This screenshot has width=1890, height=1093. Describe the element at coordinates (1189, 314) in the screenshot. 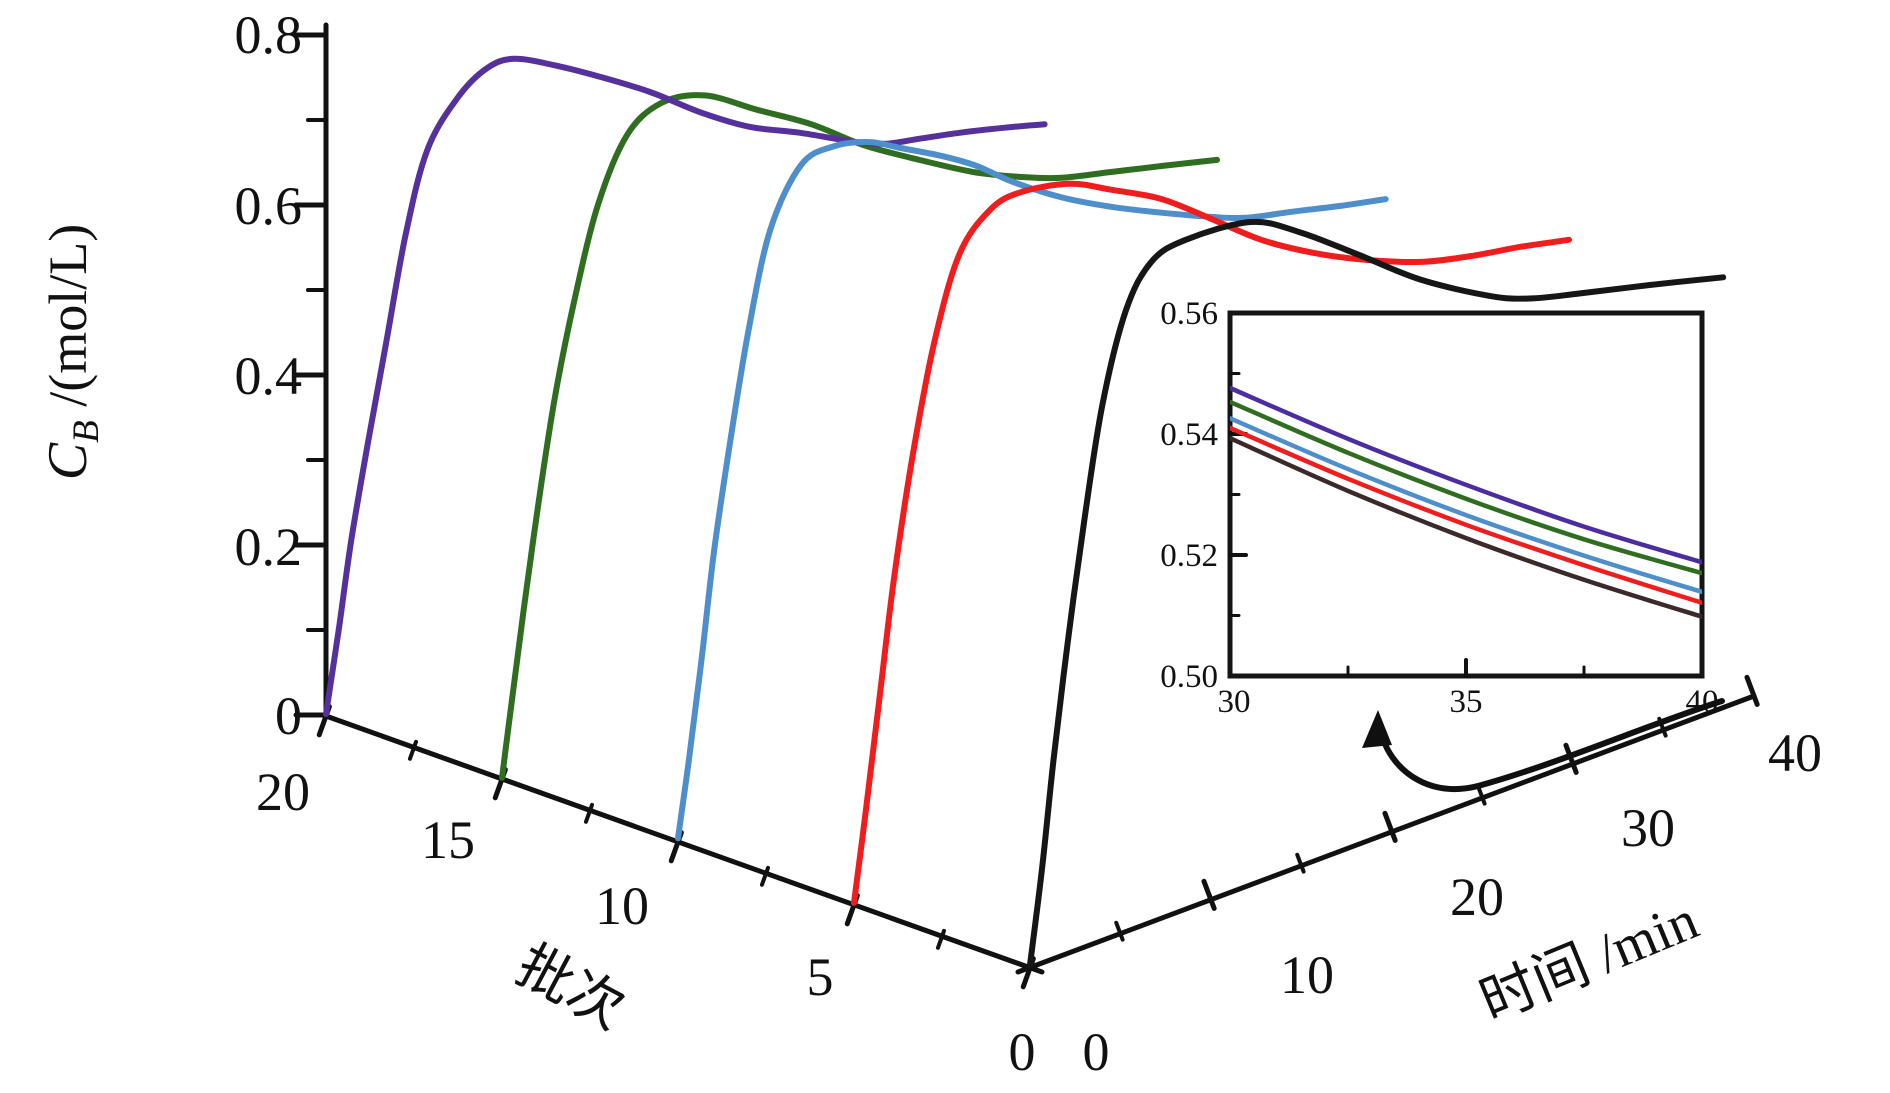

I see `inset-y-label-0.56: 0.56` at that location.